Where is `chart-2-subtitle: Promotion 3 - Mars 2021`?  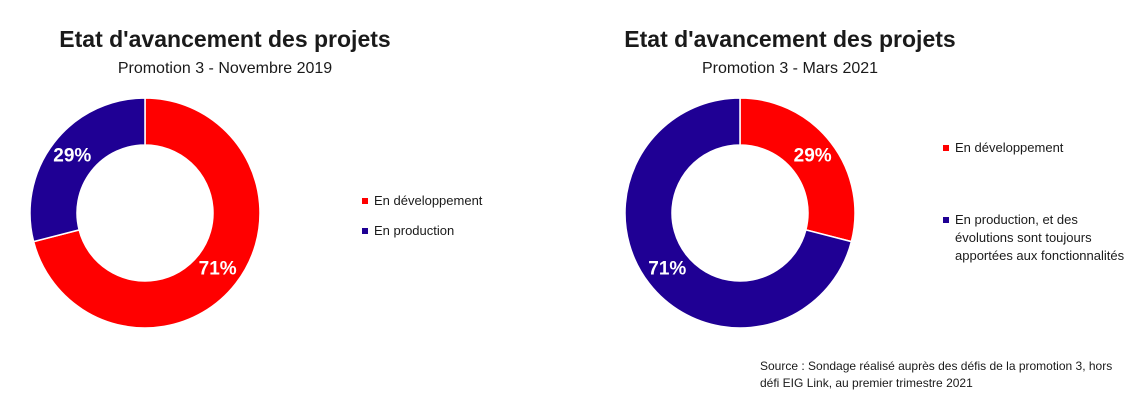
chart-2-subtitle: Promotion 3 - Mars 2021 is located at coordinates (790, 68).